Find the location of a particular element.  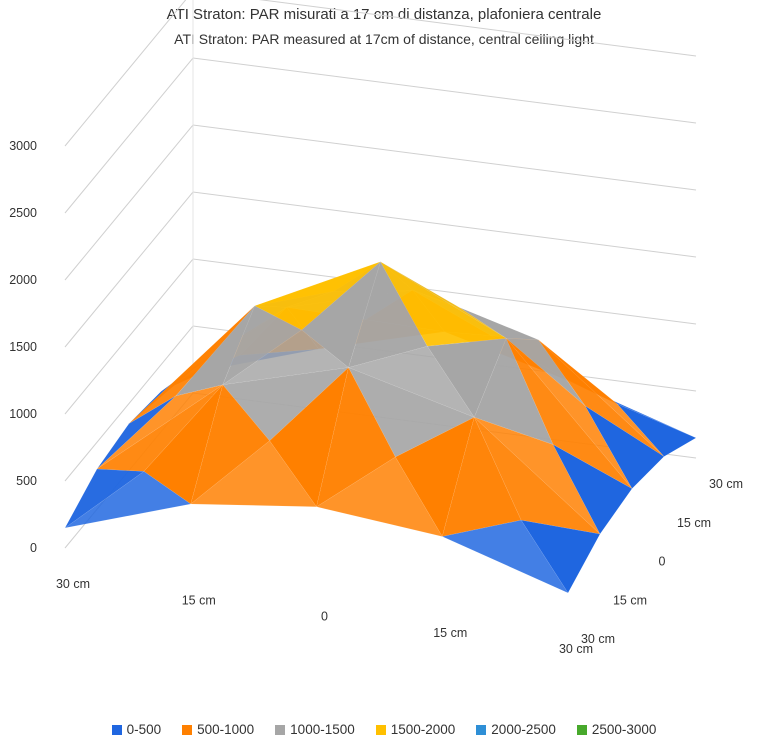

legend-item: 1500-2000 is located at coordinates (415, 729).